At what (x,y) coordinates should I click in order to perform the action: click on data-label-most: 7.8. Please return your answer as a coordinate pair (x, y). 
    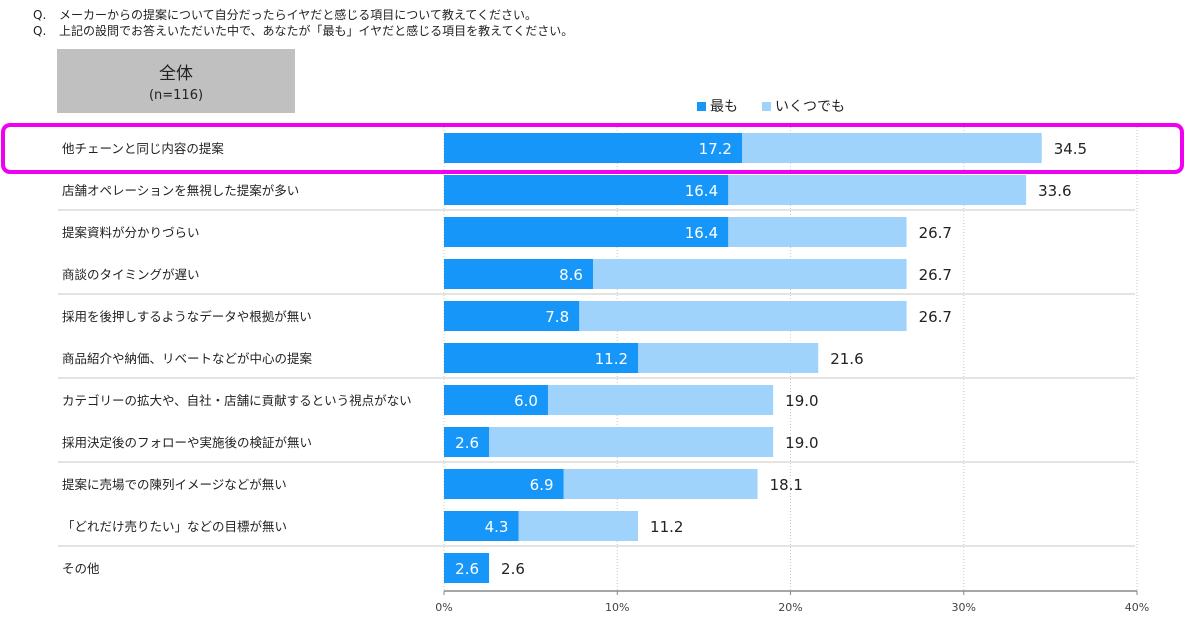
    Looking at the image, I should click on (557, 317).